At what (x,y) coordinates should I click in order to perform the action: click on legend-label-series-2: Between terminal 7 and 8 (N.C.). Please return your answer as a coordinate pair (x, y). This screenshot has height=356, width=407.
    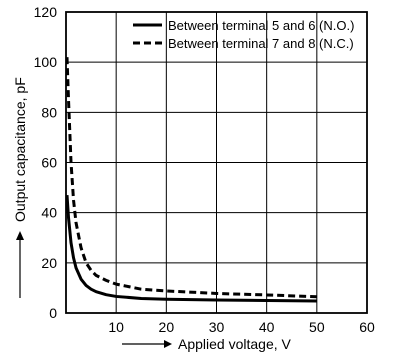
    Looking at the image, I should click on (261, 43).